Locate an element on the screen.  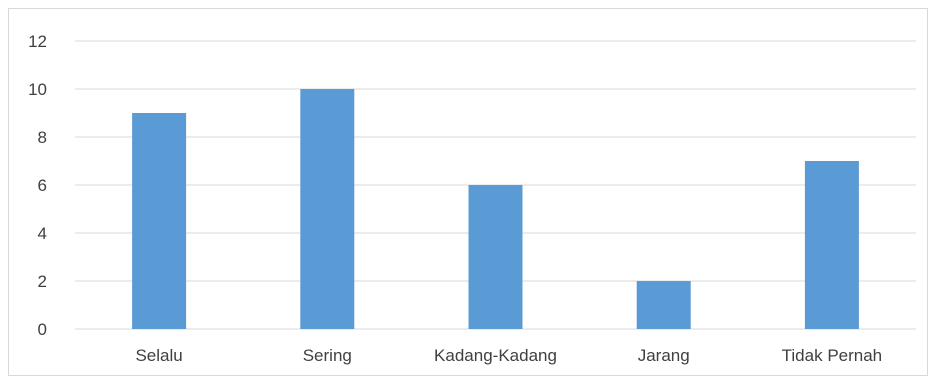
x-tick-label: Sering is located at coordinates (327, 355).